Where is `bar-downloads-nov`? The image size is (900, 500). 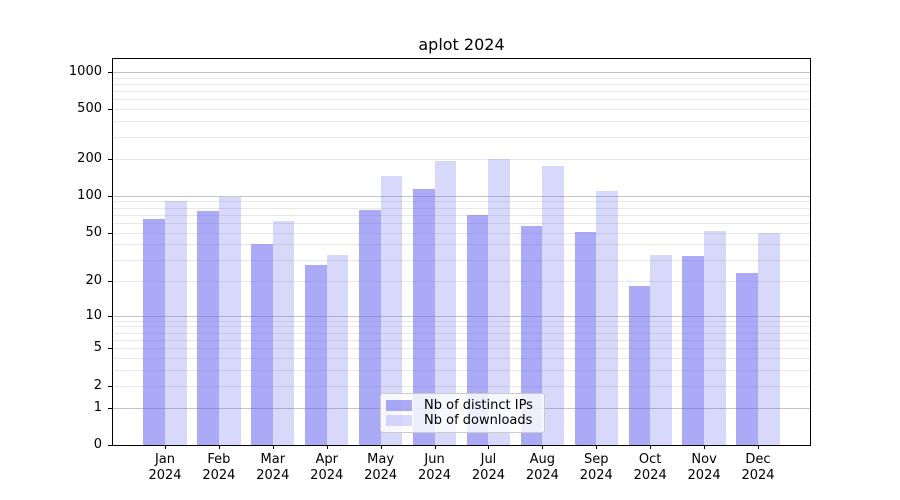
bar-downloads-nov is located at coordinates (715, 337).